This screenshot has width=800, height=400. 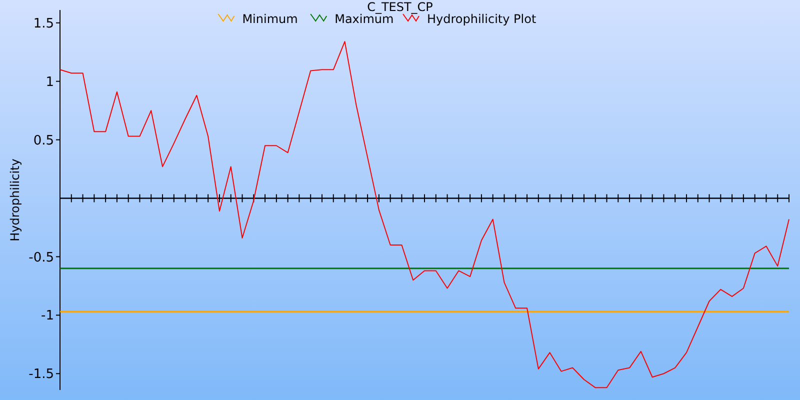 What do you see at coordinates (400, 7) in the screenshot?
I see `chart-title: C_TEST_CP` at bounding box center [400, 7].